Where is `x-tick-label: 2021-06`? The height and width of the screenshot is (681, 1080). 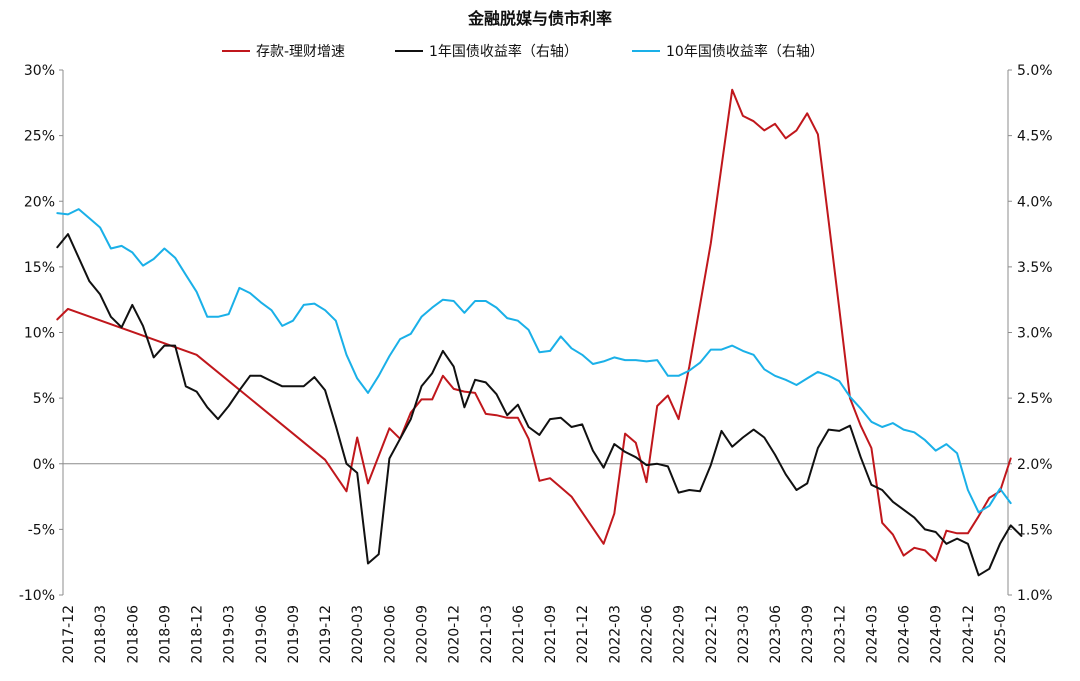
x-tick-label: 2021-06 is located at coordinates (519, 634).